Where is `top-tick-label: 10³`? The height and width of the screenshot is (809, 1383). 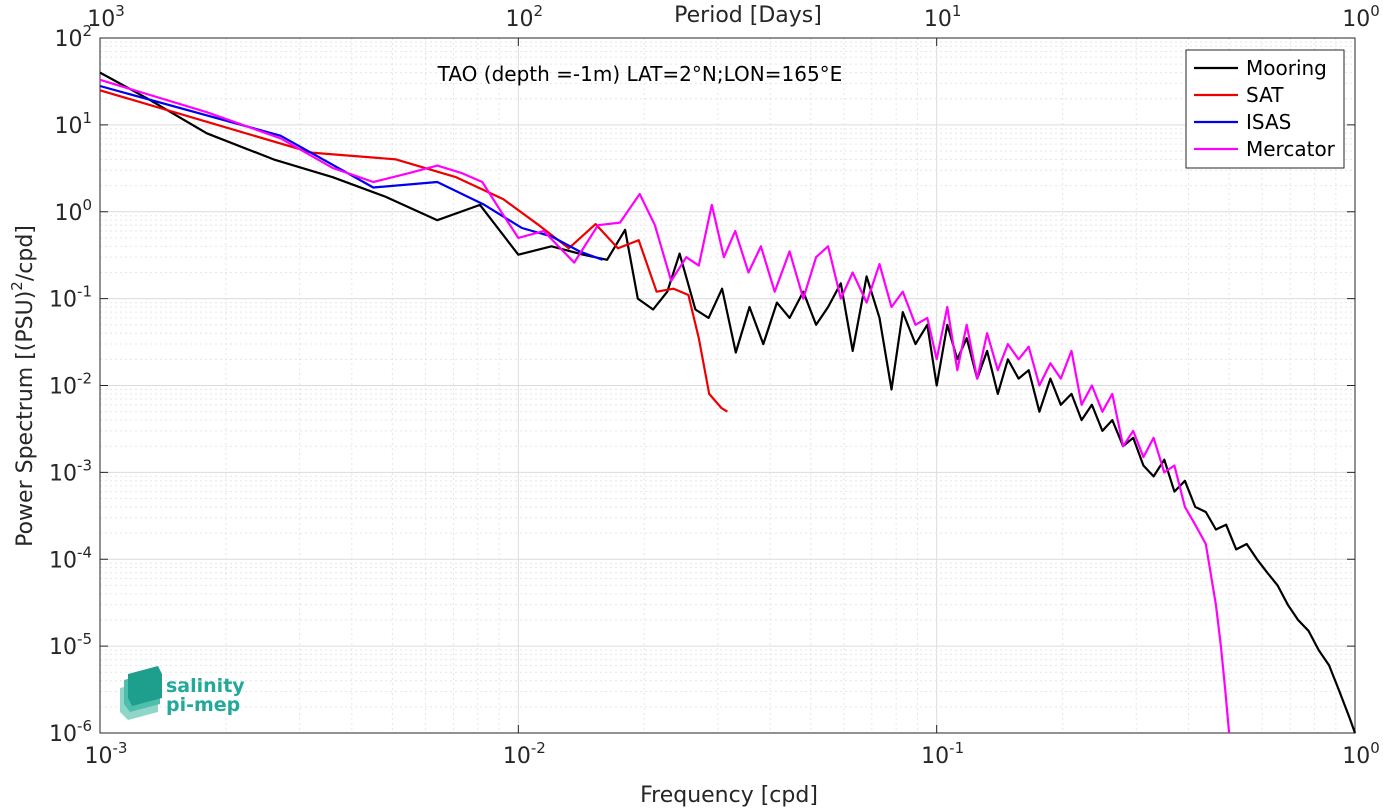 top-tick-label: 10³ is located at coordinates (106, 17).